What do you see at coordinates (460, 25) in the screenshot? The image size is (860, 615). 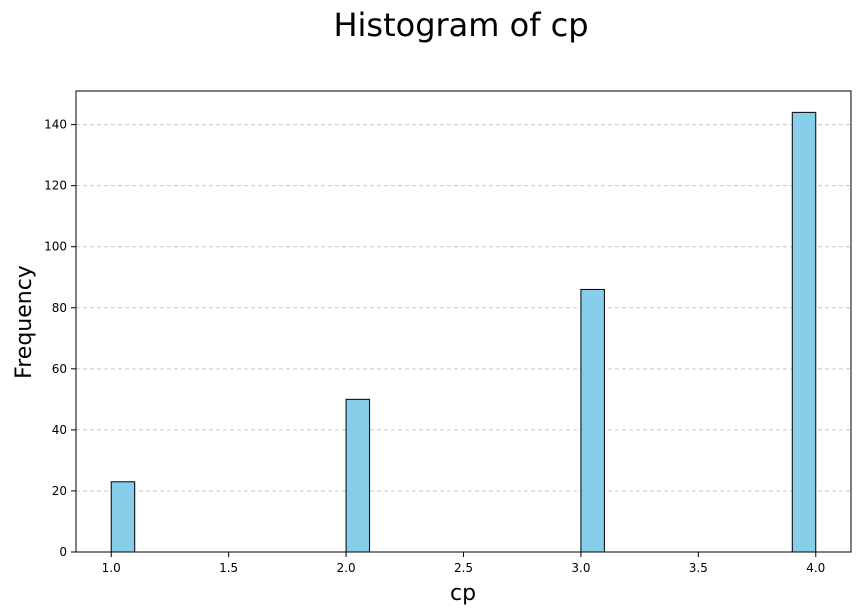 I see `chart-title: Histogram of cp` at bounding box center [460, 25].